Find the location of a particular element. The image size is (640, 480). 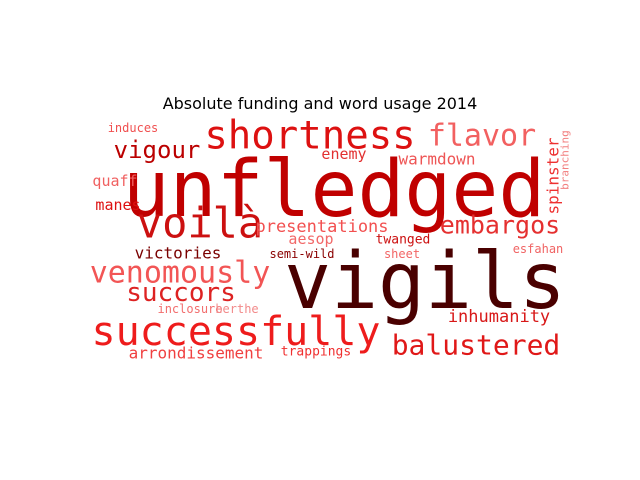

word-shortness: shortness is located at coordinates (309, 136).